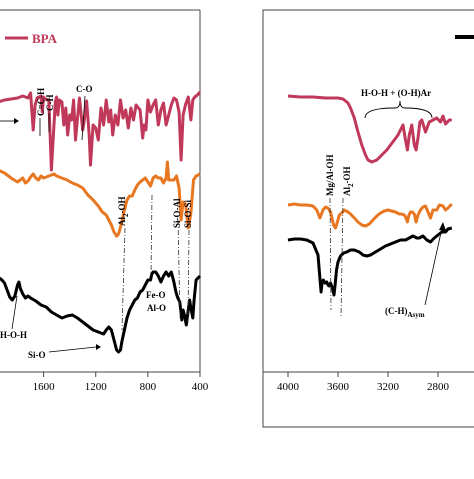 Image resolution: width=474 pixels, height=479 pixels. Describe the element at coordinates (433, 266) in the screenshot. I see `annotation-c-h-asym-leader` at that location.